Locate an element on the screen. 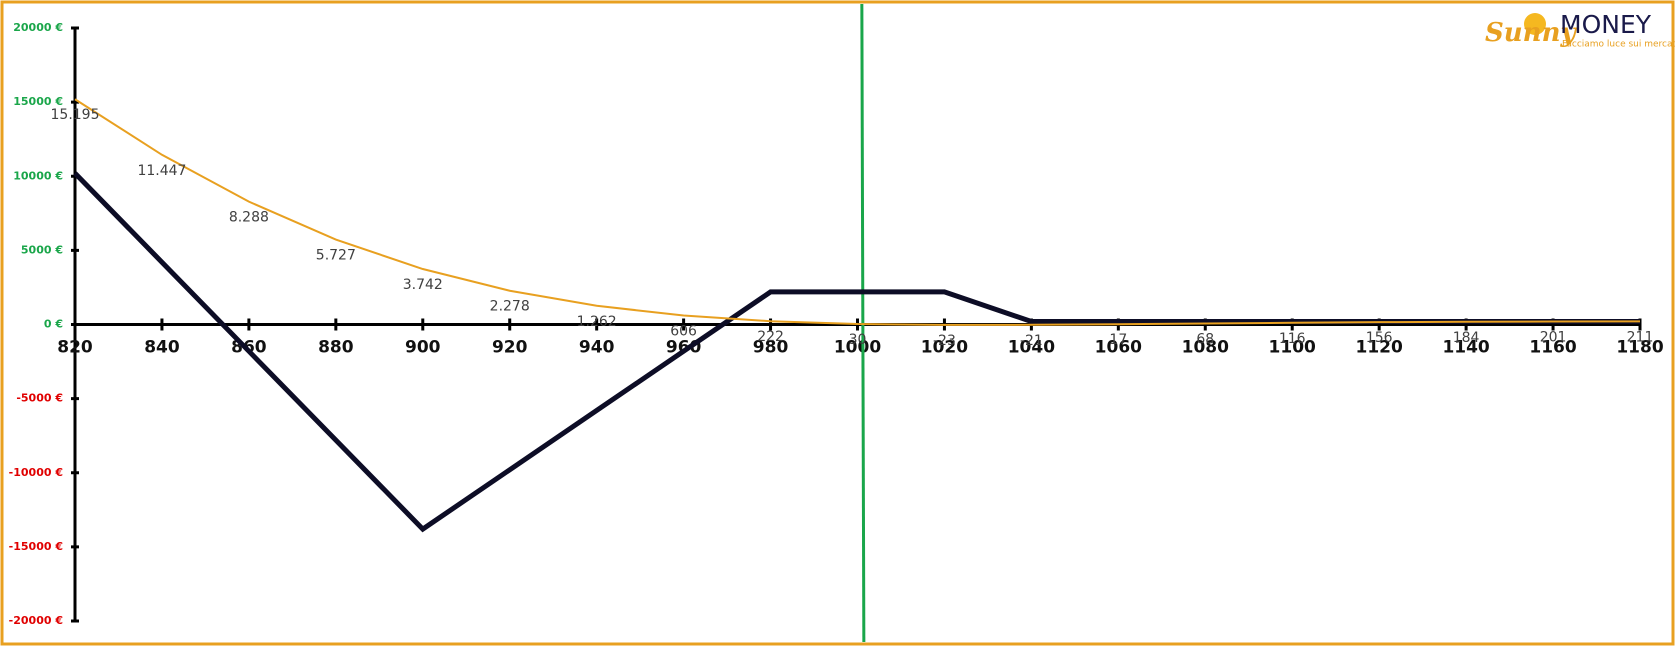  data-label: 2.278 is located at coordinates (510, 307).